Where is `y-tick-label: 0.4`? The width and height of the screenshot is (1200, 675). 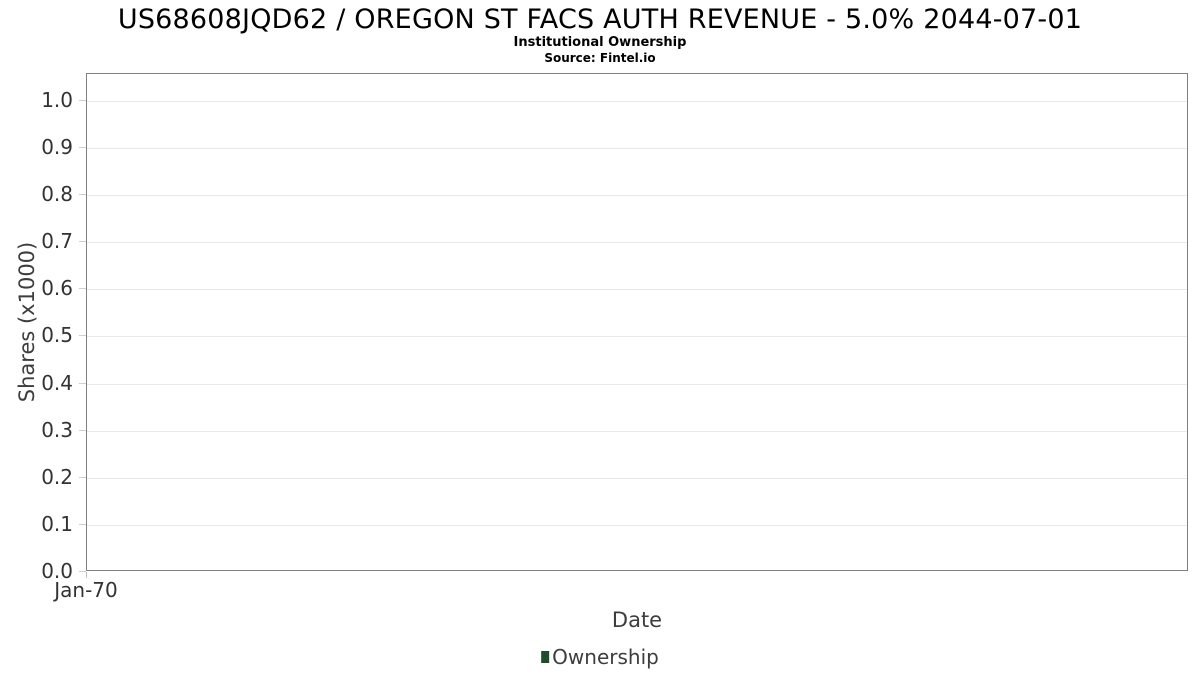 y-tick-label: 0.4 is located at coordinates (57, 383).